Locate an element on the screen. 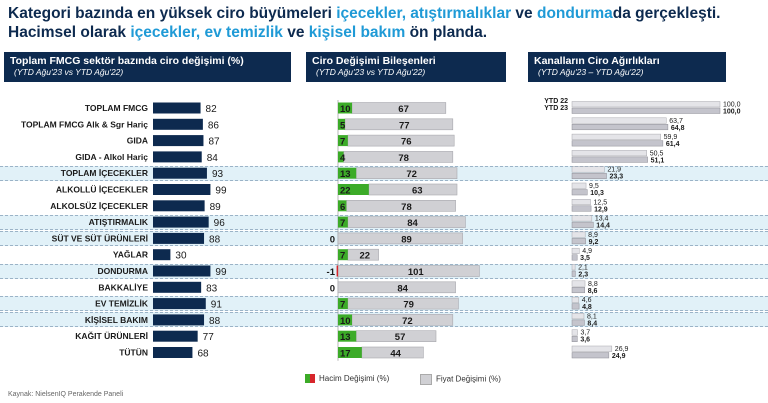 The image size is (768, 403). channel-weight-value-ytd22: 100,0 is located at coordinates (732, 105).